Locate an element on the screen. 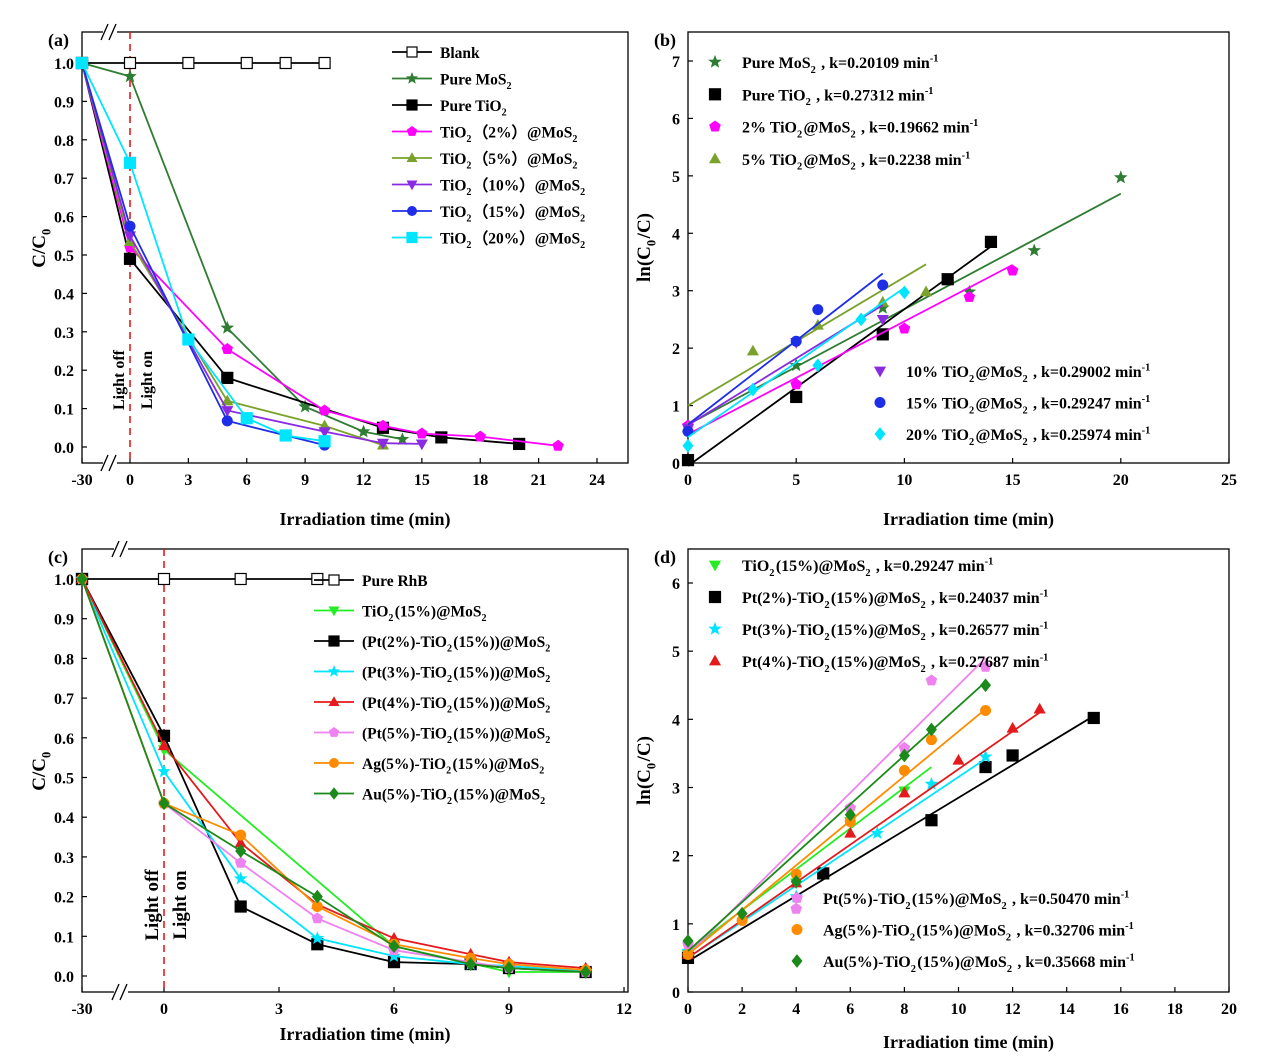 The width and height of the screenshot is (1268, 1061). legend-label: Pure RhB is located at coordinates (395, 581).